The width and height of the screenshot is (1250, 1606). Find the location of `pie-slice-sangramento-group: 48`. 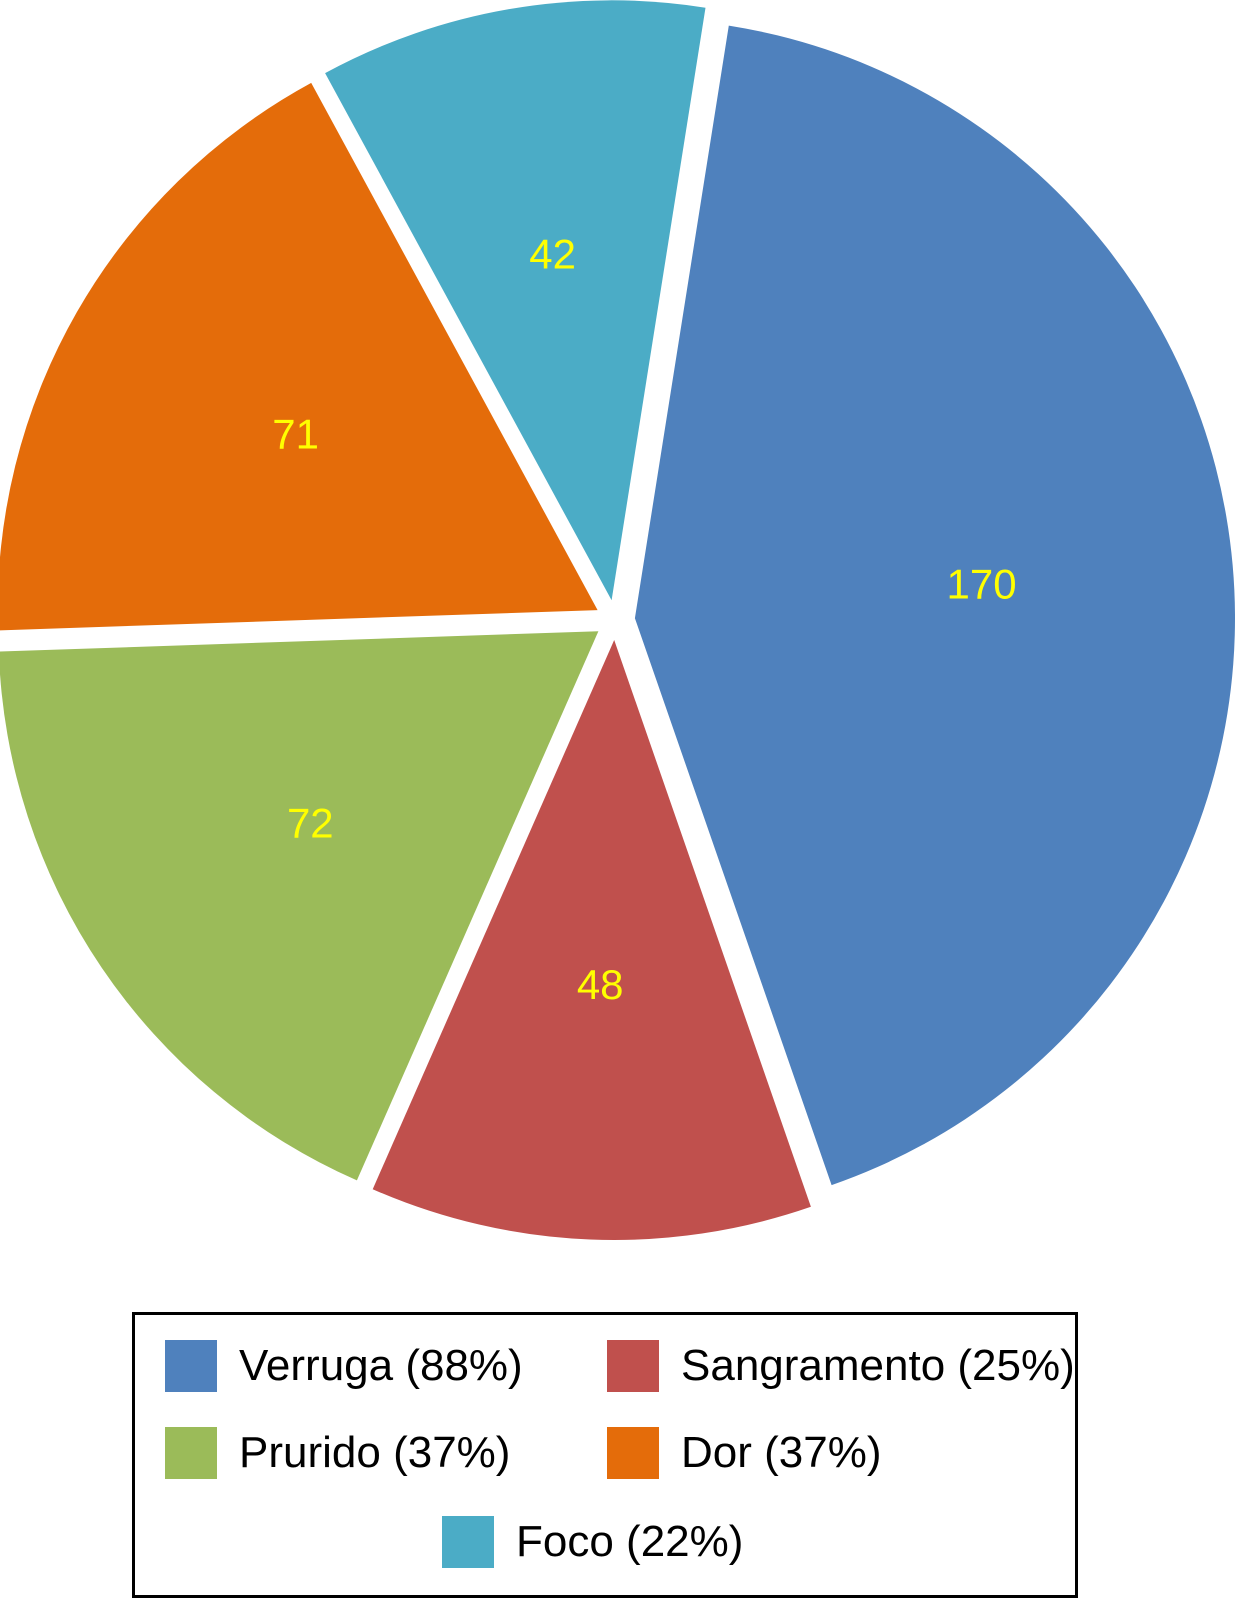

pie-slice-sangramento-group: 48 is located at coordinates (591, 940).